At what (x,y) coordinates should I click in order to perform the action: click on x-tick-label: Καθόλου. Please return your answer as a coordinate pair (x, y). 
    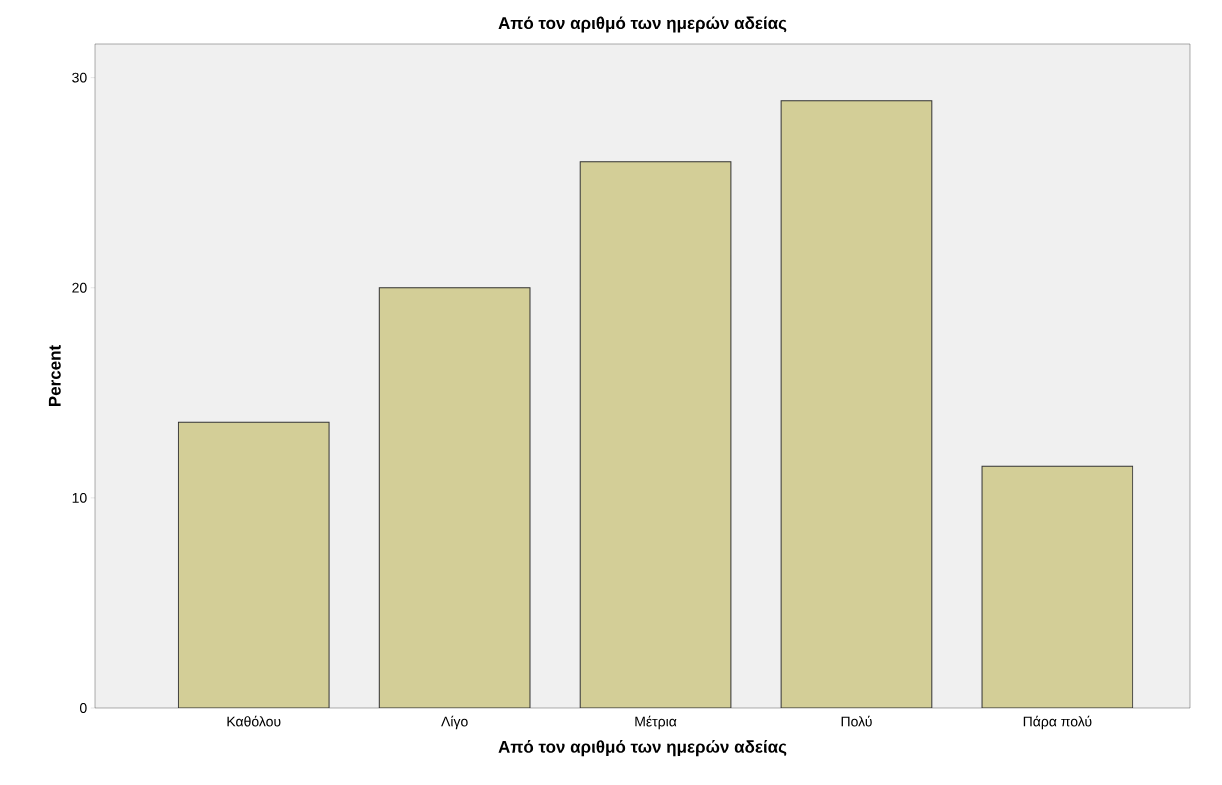
    Looking at the image, I should click on (254, 721).